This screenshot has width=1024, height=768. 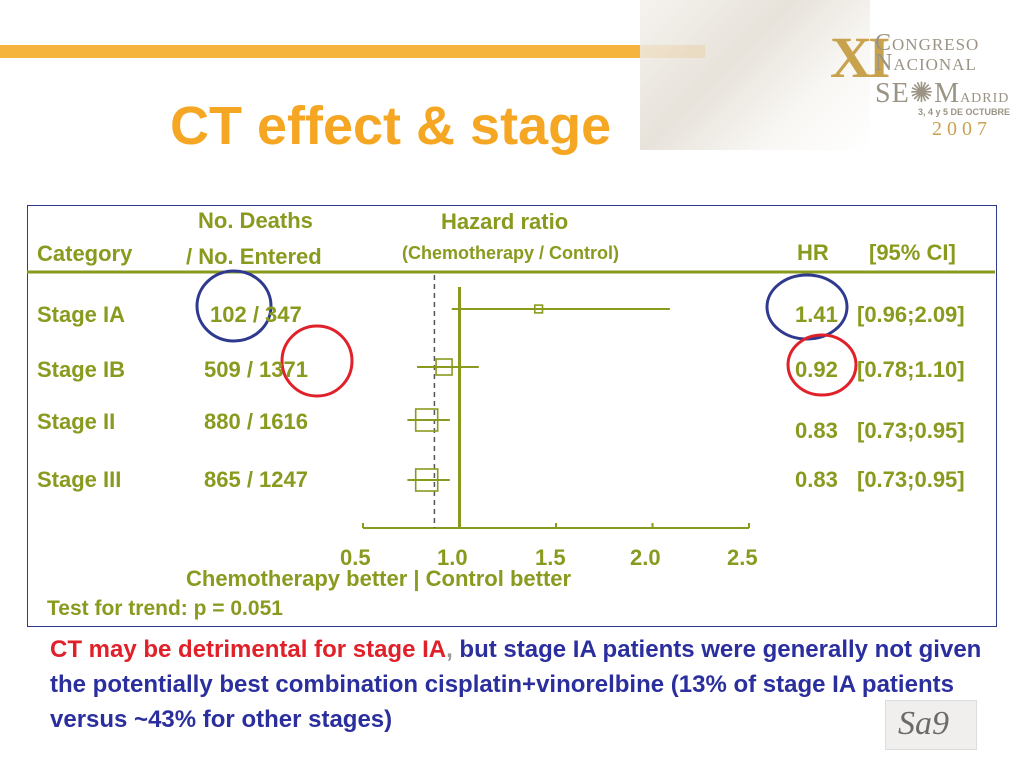 What do you see at coordinates (379, 578) in the screenshot?
I see `x-axis-label: Chemotherapy better | Control better` at bounding box center [379, 578].